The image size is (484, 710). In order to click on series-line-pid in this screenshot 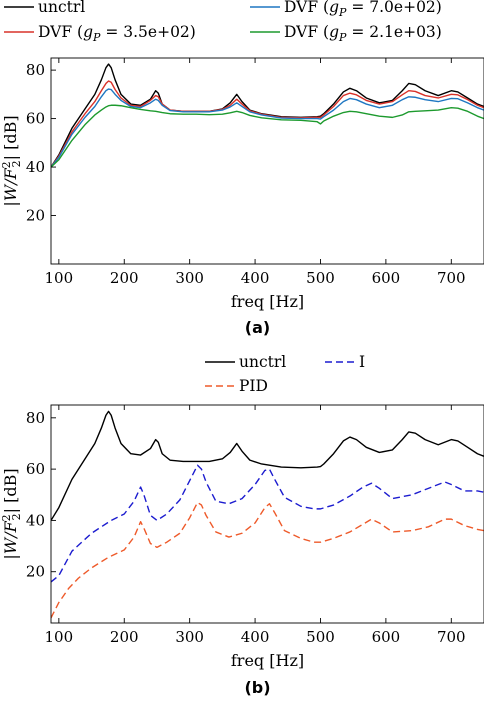, I will do `click(267, 560)`.